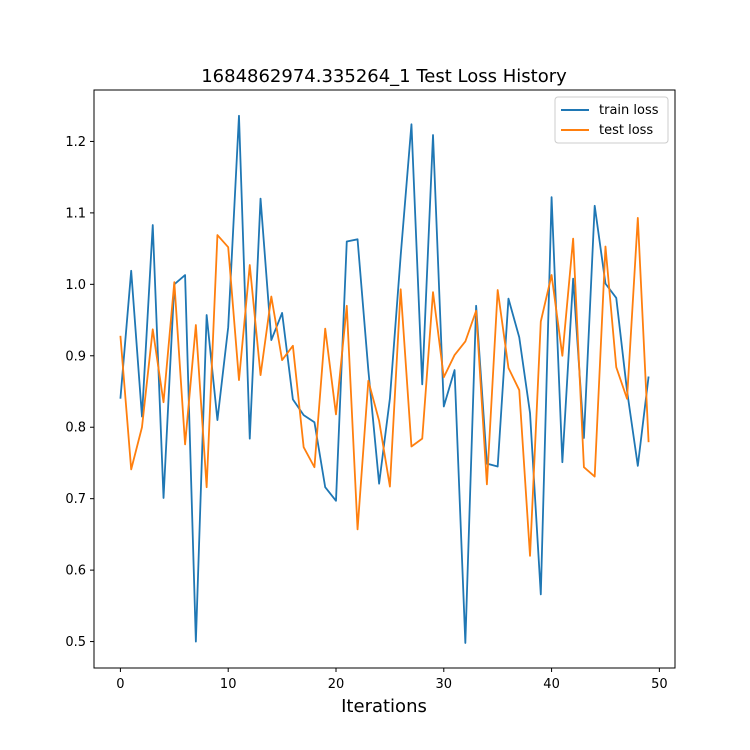  Describe the element at coordinates (384, 76) in the screenshot. I see `chart-title: 1684862974.335264_1 Test Loss History` at that location.